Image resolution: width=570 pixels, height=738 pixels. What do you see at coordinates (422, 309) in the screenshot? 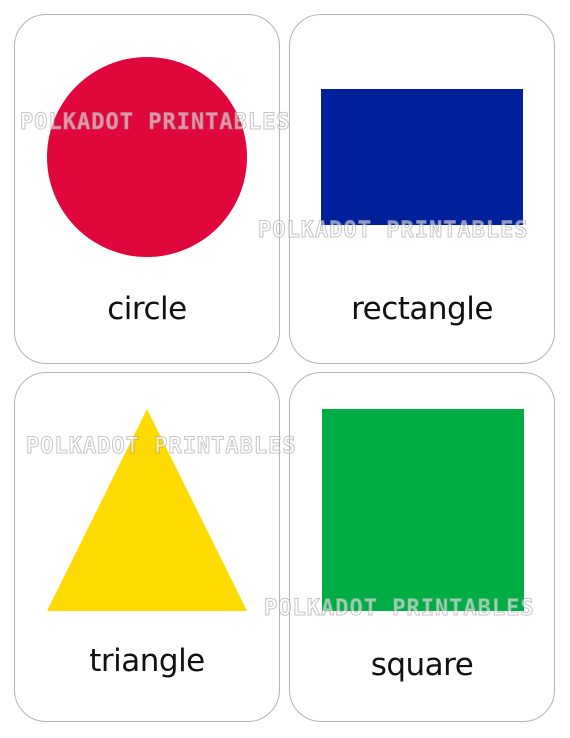
I see `card-label-rectangle: rectangle` at bounding box center [422, 309].